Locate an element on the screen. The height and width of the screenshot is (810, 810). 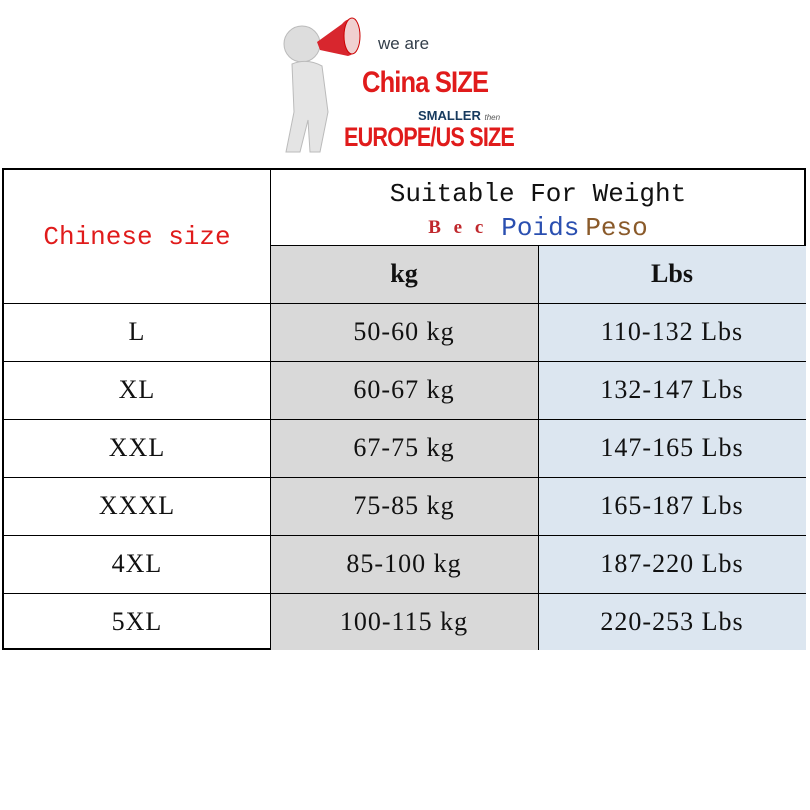
row-size-cell: L is located at coordinates (137, 331).